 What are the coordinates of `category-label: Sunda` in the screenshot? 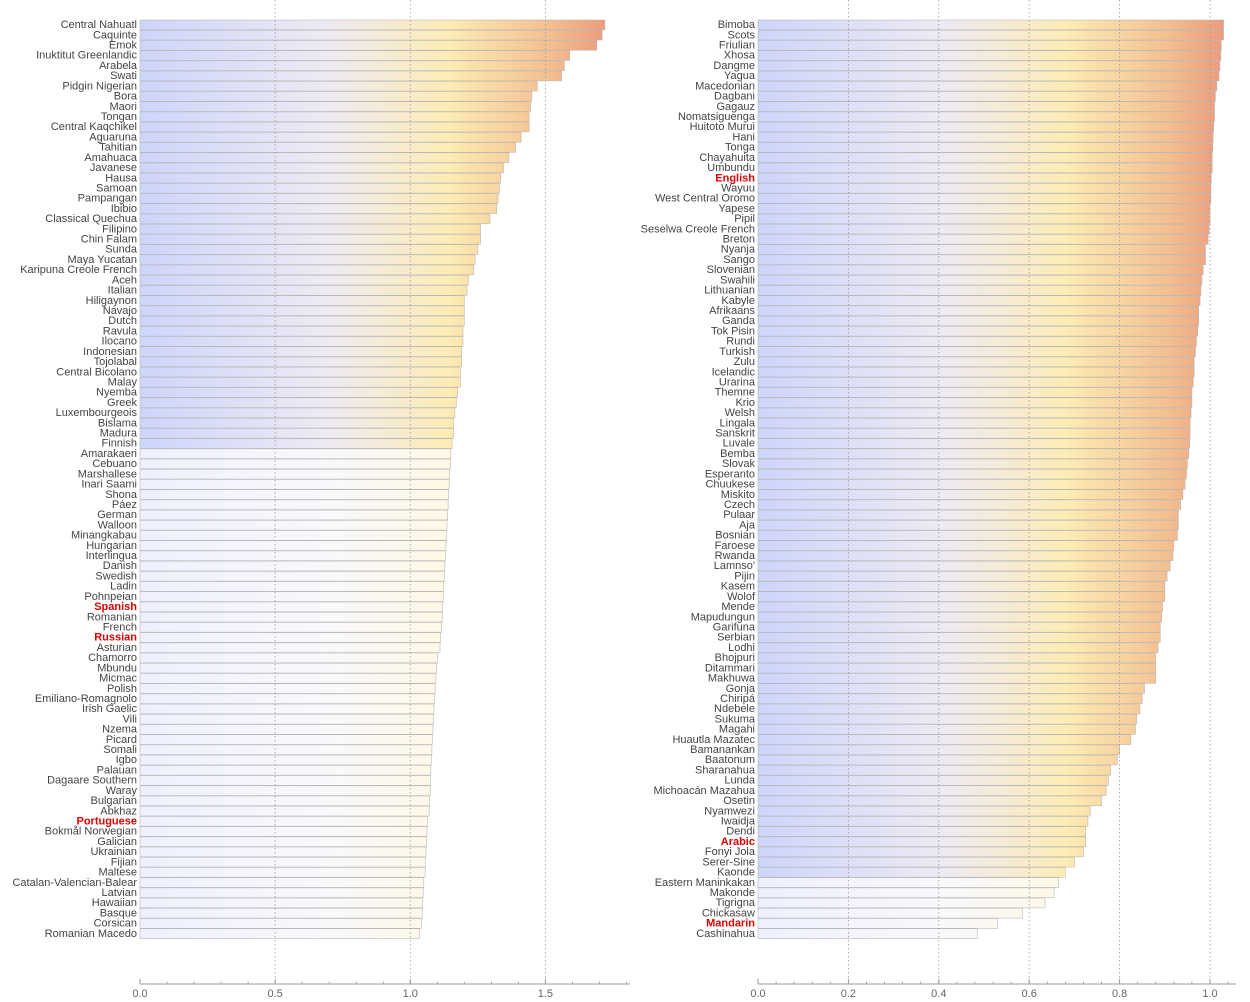 It's located at (121, 250).